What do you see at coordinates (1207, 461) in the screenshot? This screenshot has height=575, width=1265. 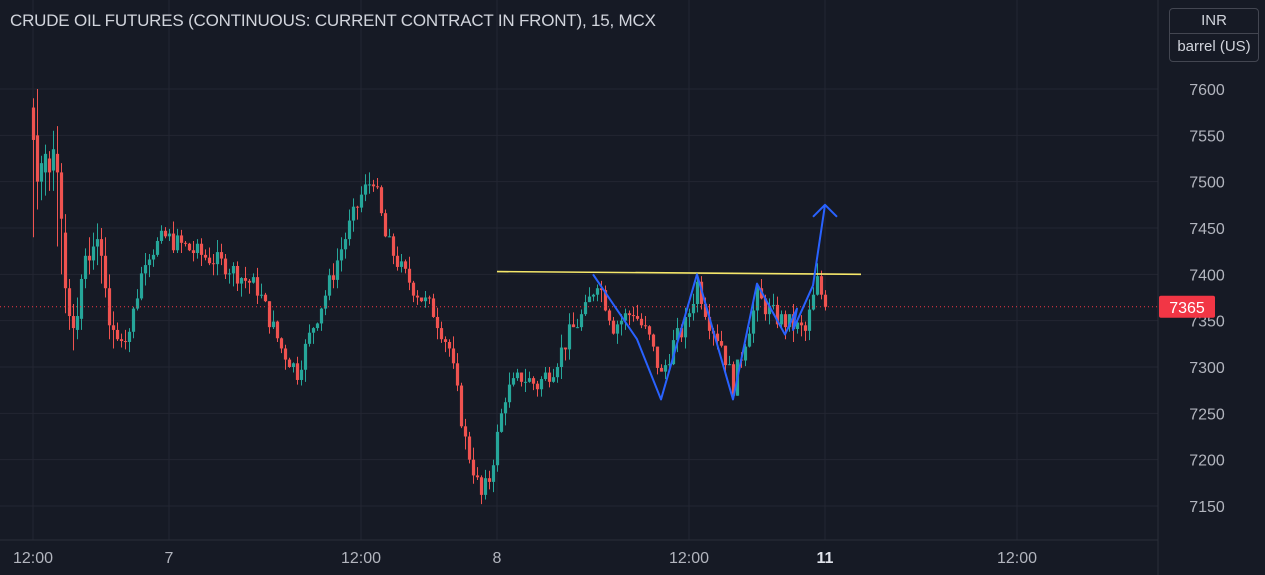 I see `y-tick-label: 7200` at bounding box center [1207, 461].